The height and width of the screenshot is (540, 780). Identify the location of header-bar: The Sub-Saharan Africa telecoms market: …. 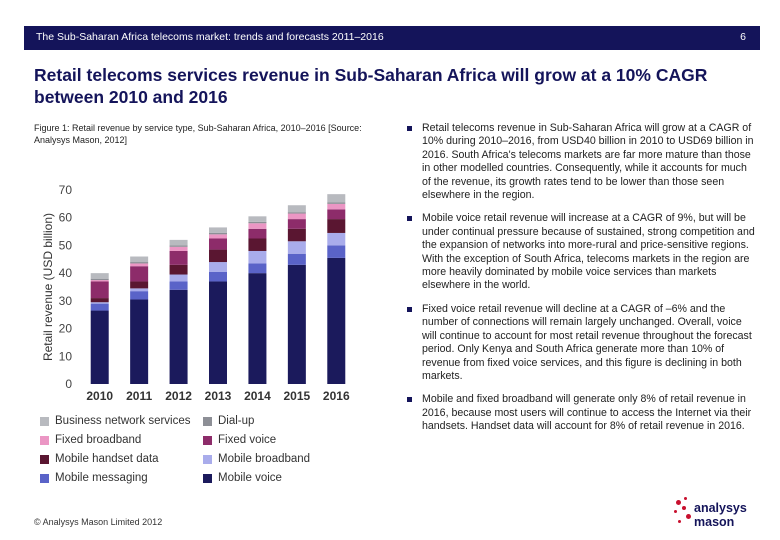
(392, 38).